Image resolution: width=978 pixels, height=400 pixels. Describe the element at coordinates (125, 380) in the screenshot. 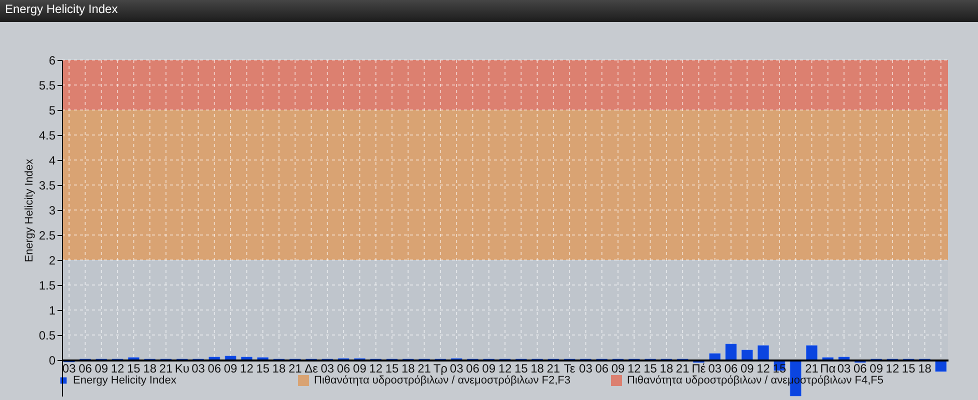

I see `legend-label: Energy Helicity Index` at that location.